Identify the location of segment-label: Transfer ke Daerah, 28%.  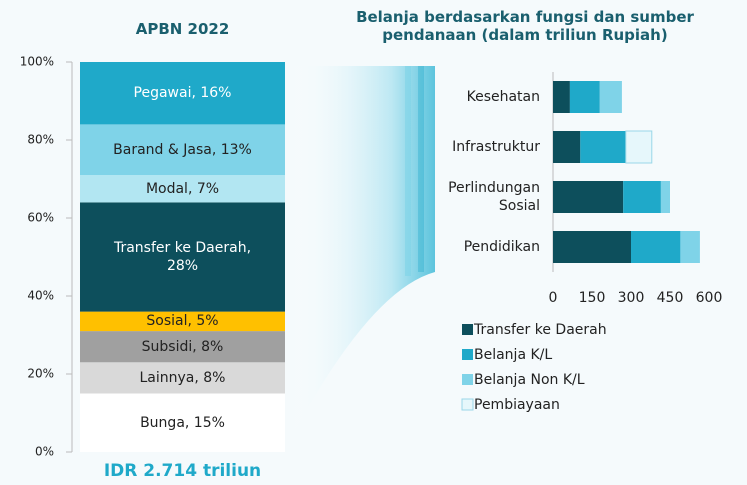
(182, 257).